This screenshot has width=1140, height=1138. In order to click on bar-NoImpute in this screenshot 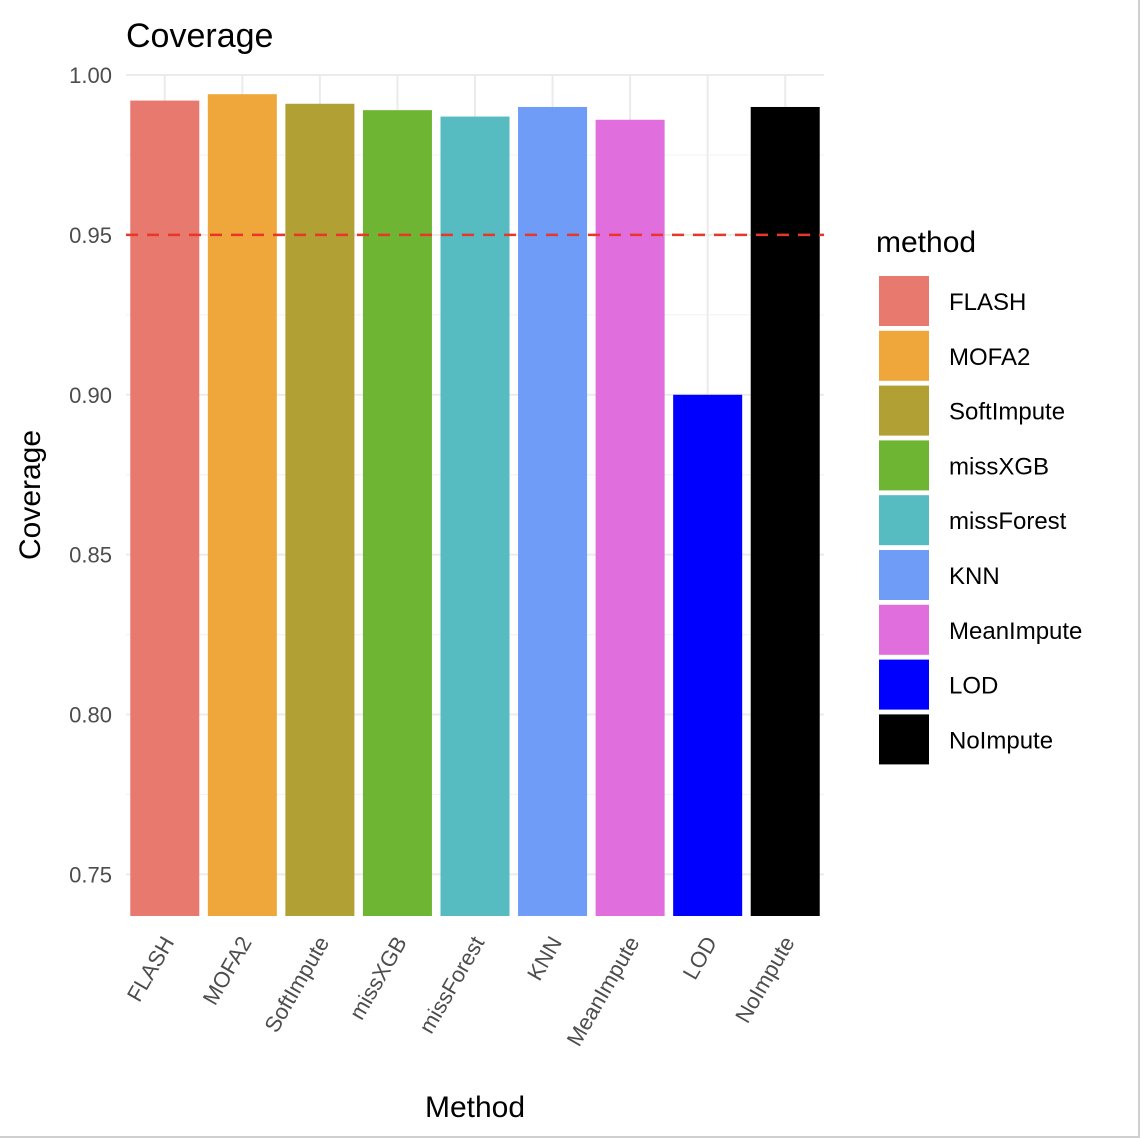, I will do `click(785, 511)`.